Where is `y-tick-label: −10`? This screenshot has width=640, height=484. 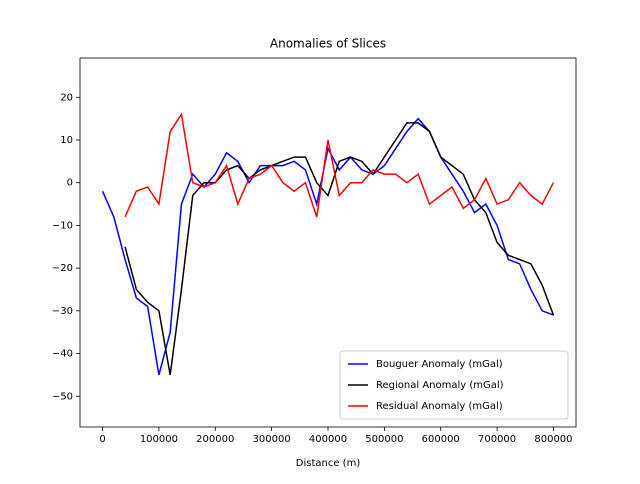
y-tick-label: −10 is located at coordinates (62, 225).